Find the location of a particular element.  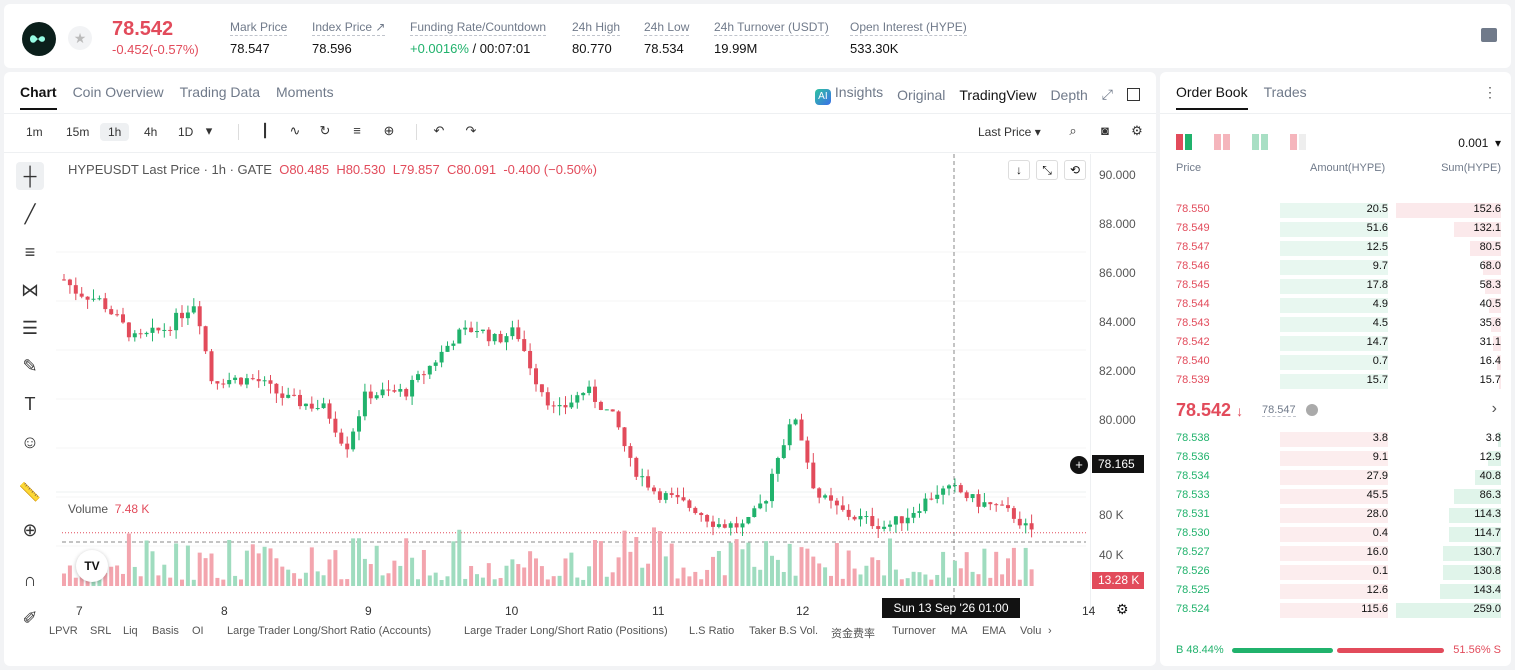

timeframe-1h: 1h is located at coordinates (115, 132).